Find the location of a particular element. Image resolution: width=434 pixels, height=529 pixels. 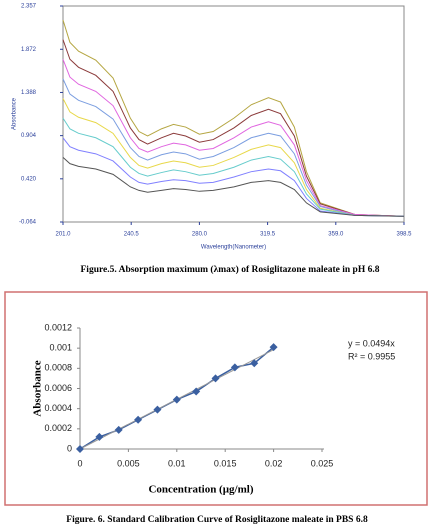

y-tick-label: 0.0004 is located at coordinates (58, 408).